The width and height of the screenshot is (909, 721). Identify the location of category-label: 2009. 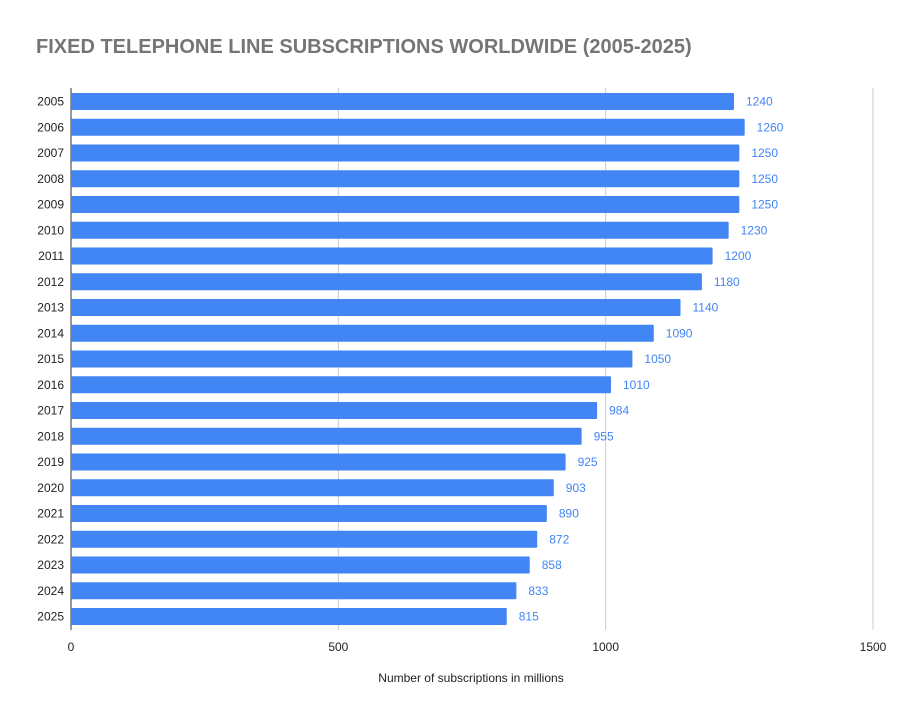
(50, 205).